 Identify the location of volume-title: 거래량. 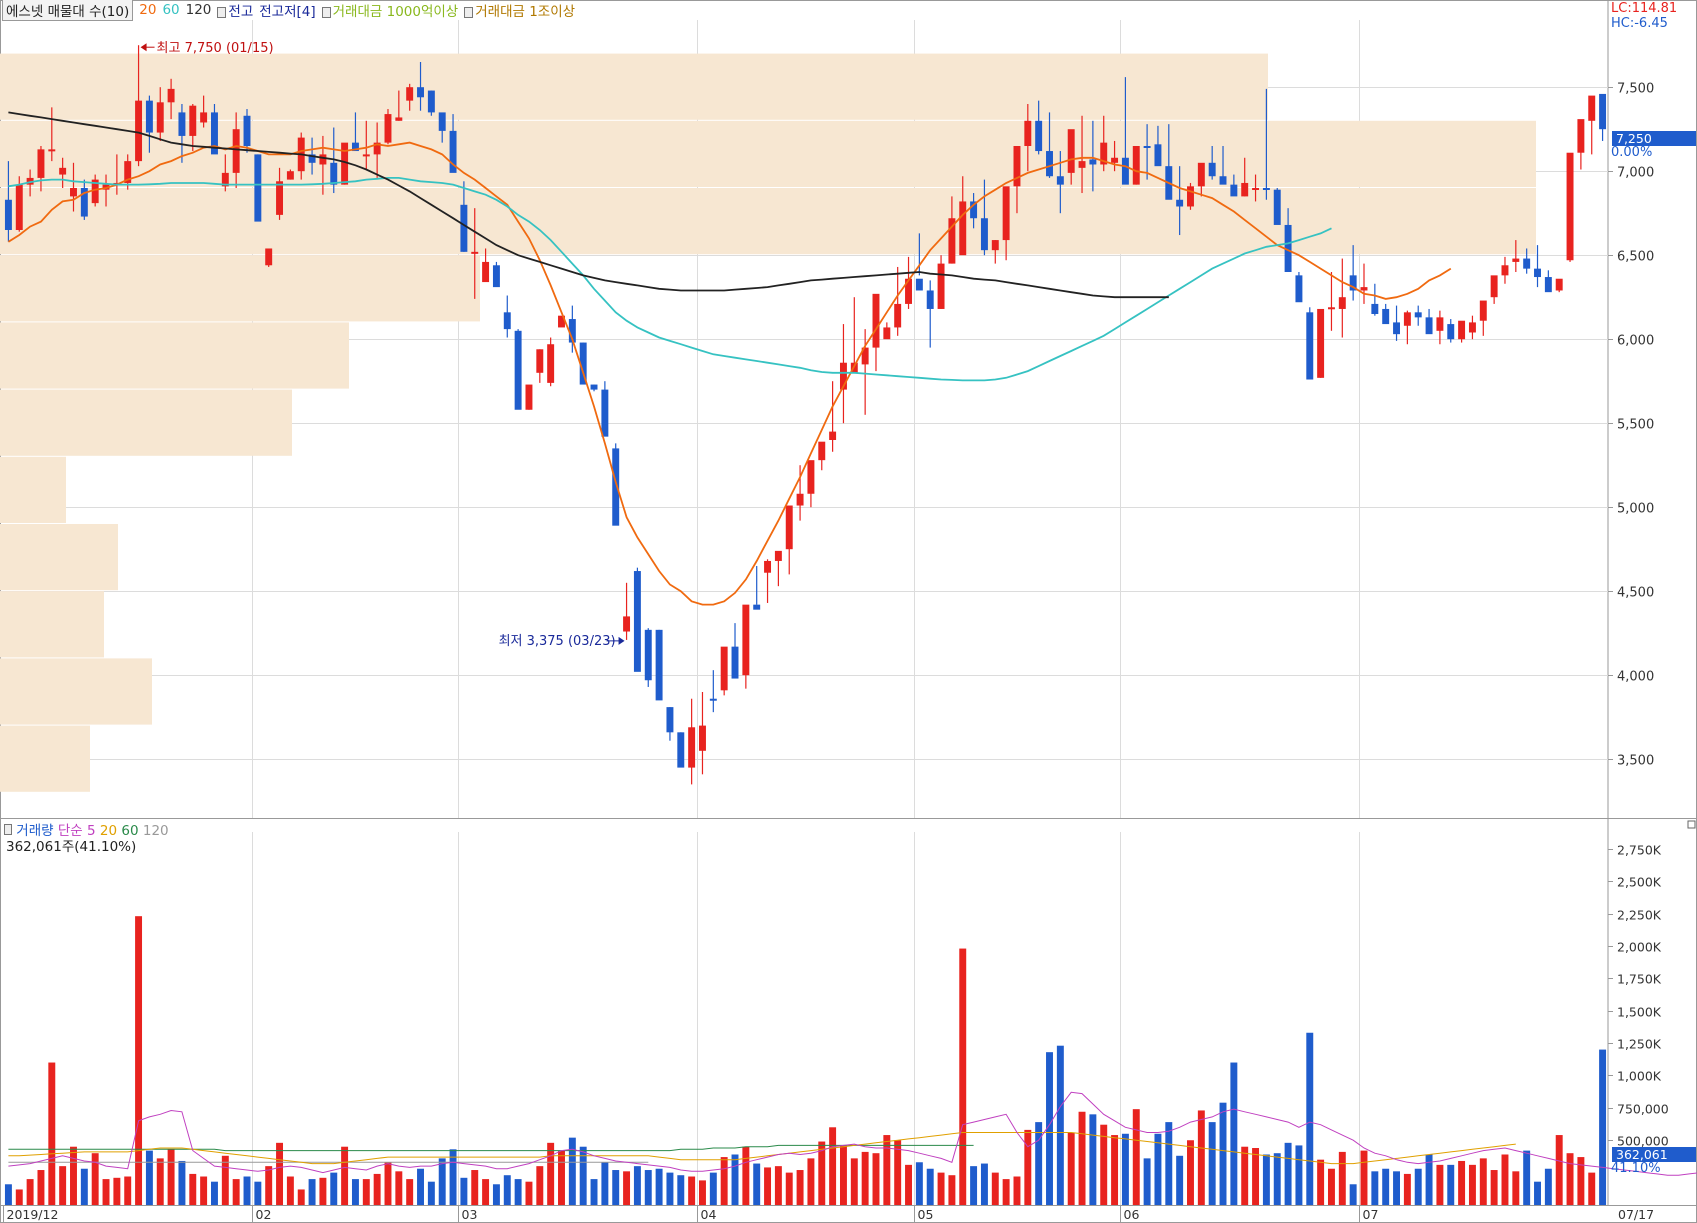
(35, 831).